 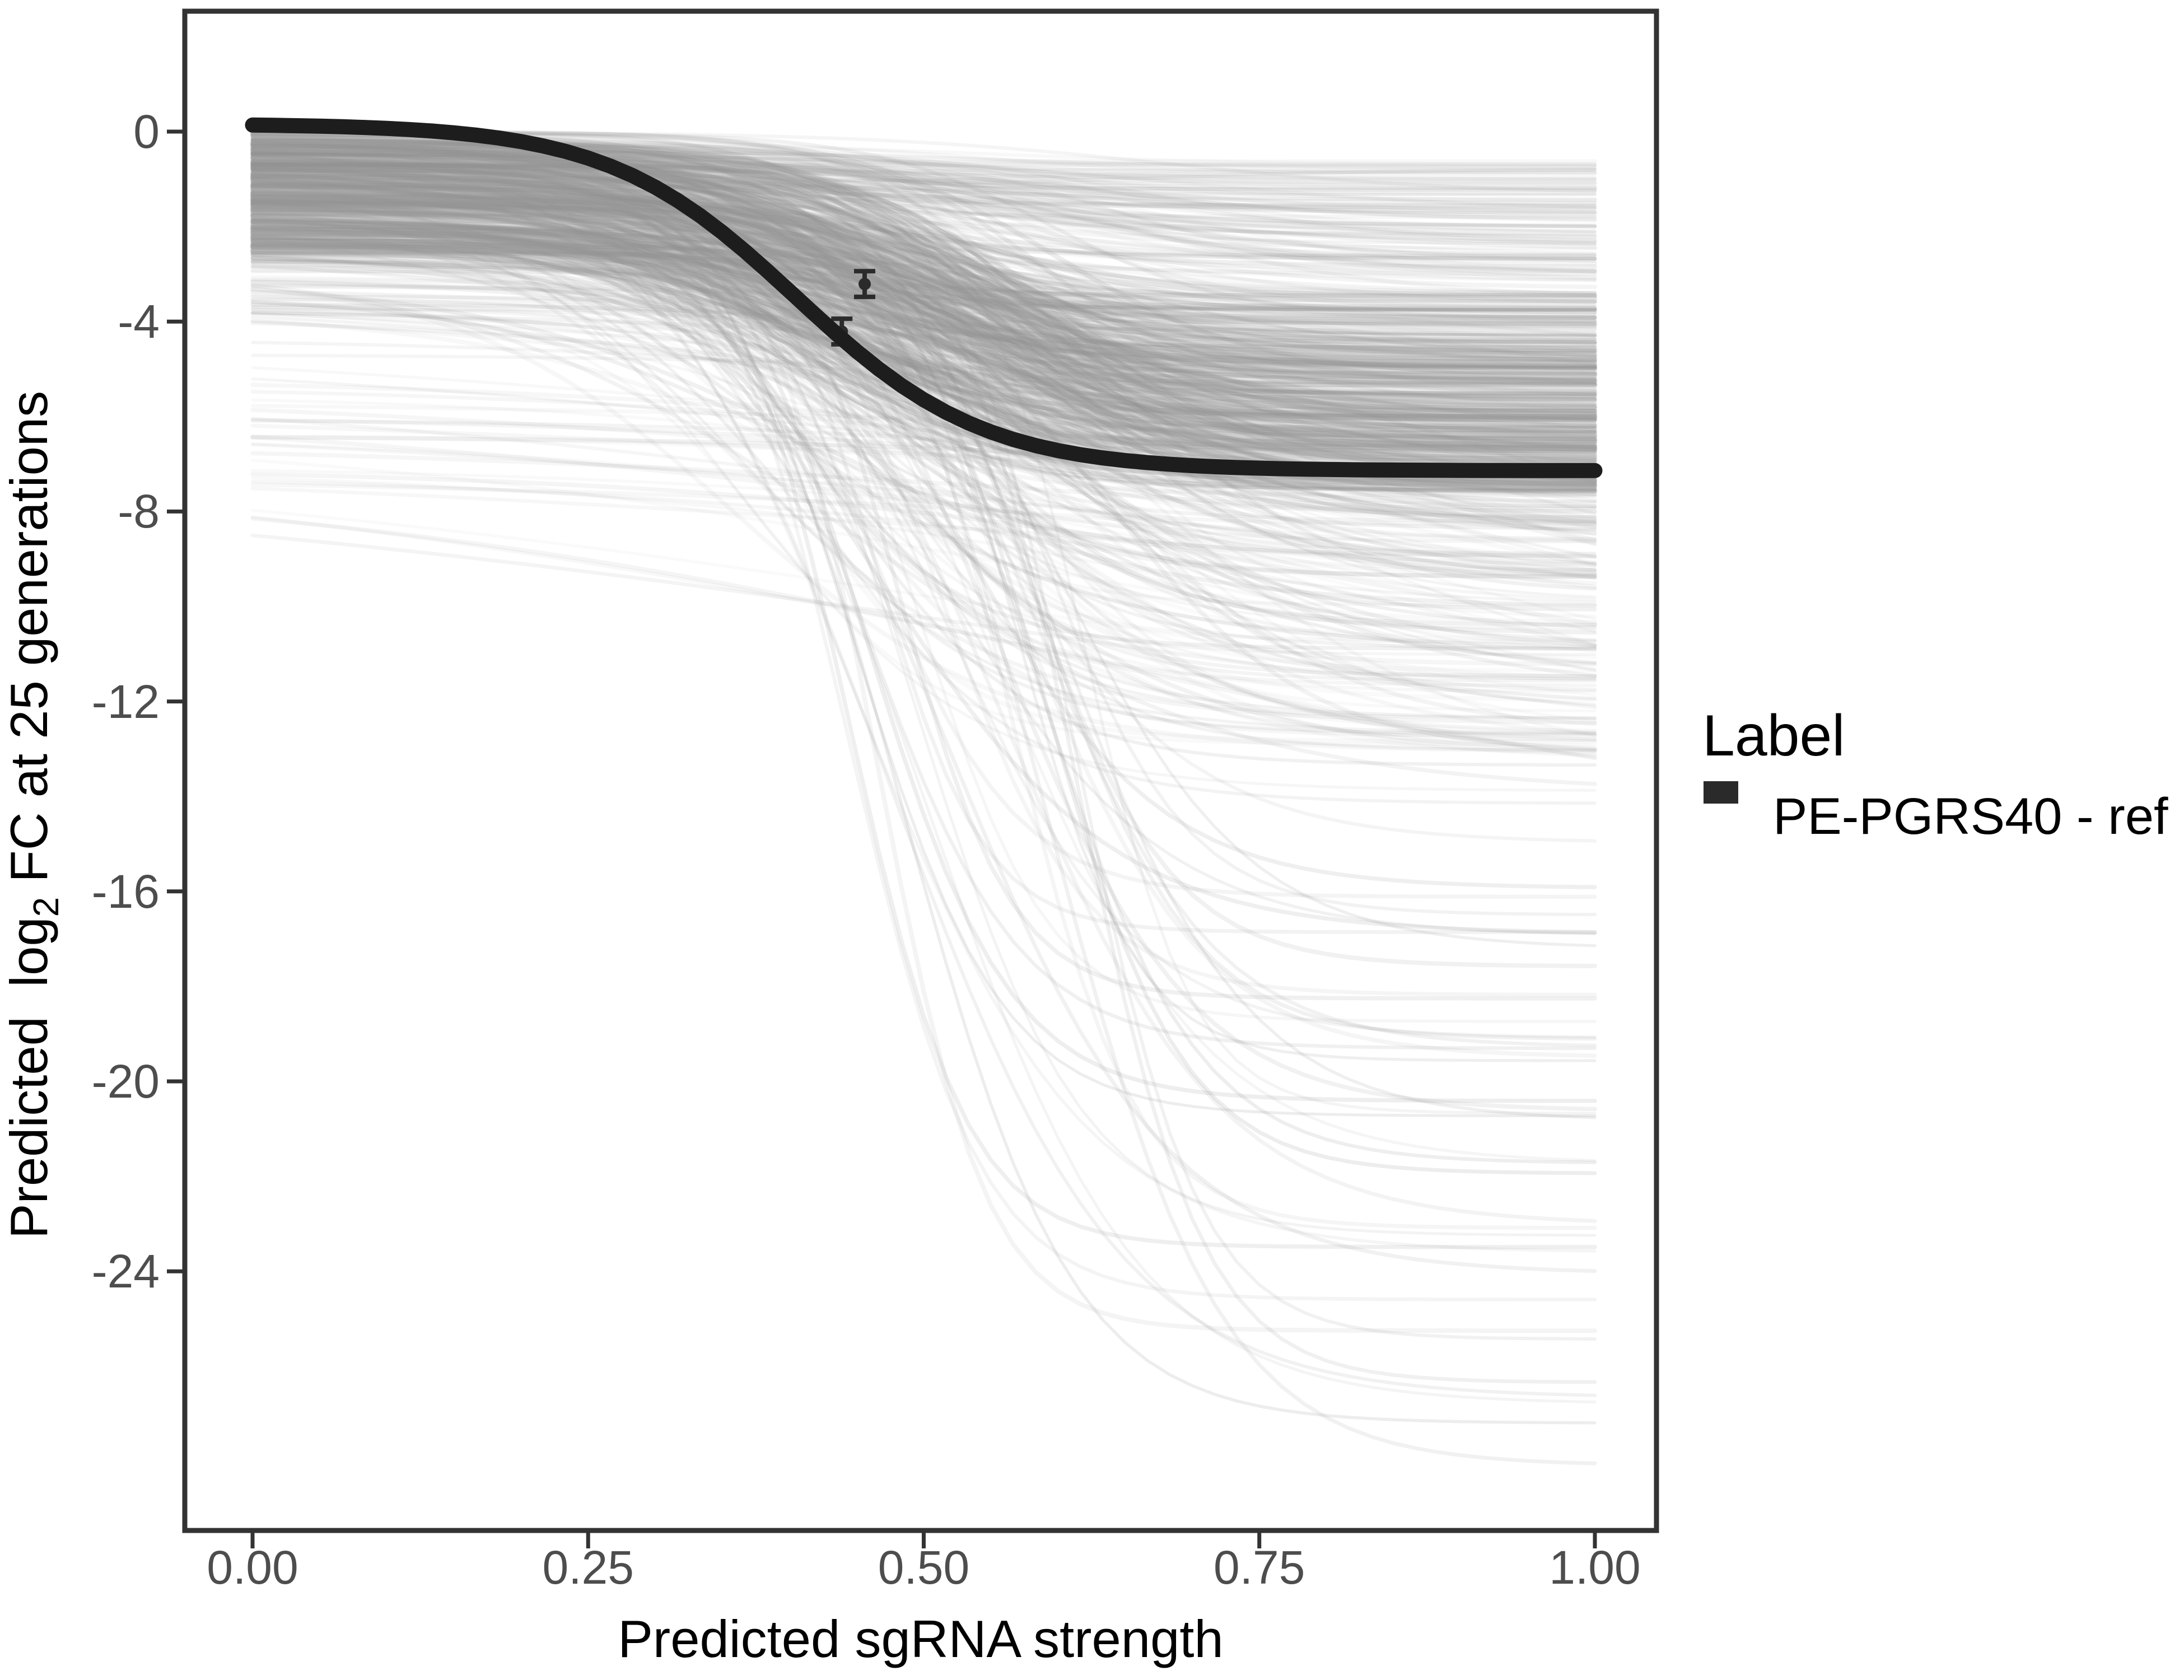 What do you see at coordinates (865, 285) in the screenshot?
I see `data-point` at bounding box center [865, 285].